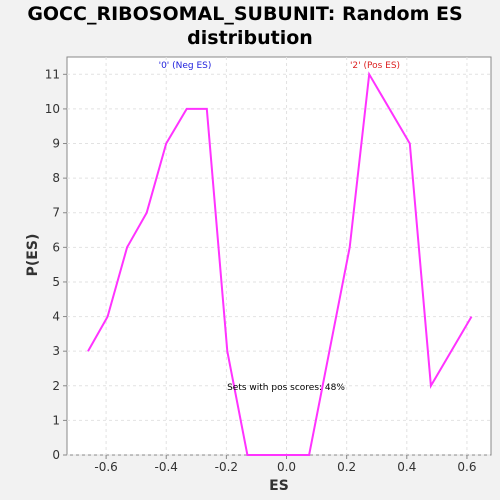 The width and height of the screenshot is (500, 500). What do you see at coordinates (52, 109) in the screenshot?
I see `y-tick-label: 10` at bounding box center [52, 109].